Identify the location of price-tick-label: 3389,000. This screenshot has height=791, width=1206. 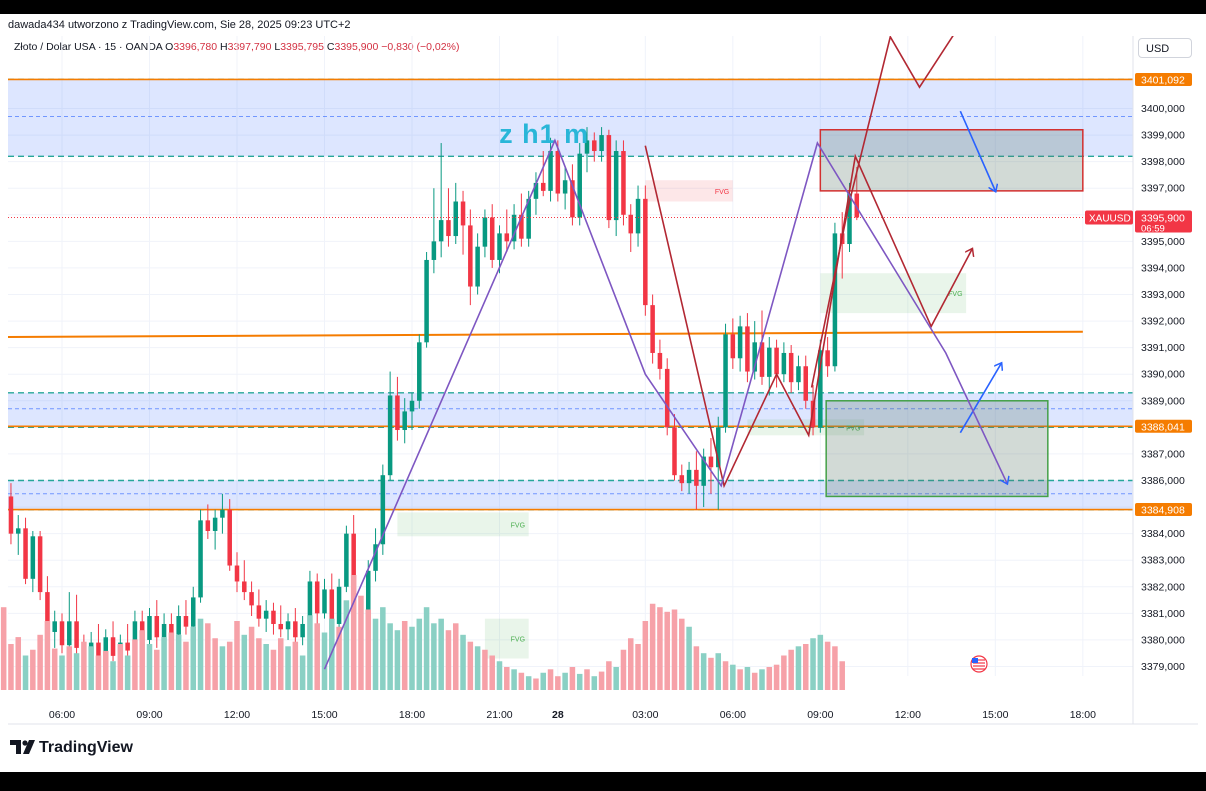
(1163, 401).